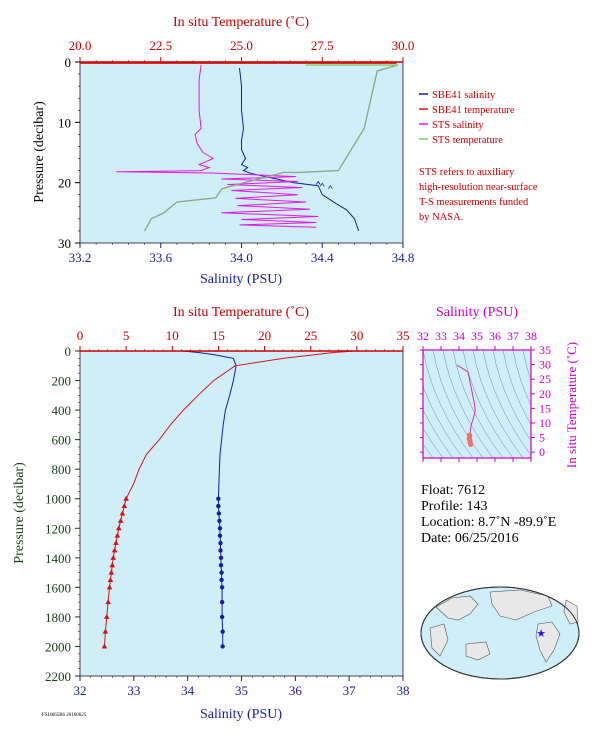  What do you see at coordinates (241, 714) in the screenshot?
I see `bottom-chart-salinity-axis-title: Salinity (PSU)` at bounding box center [241, 714].